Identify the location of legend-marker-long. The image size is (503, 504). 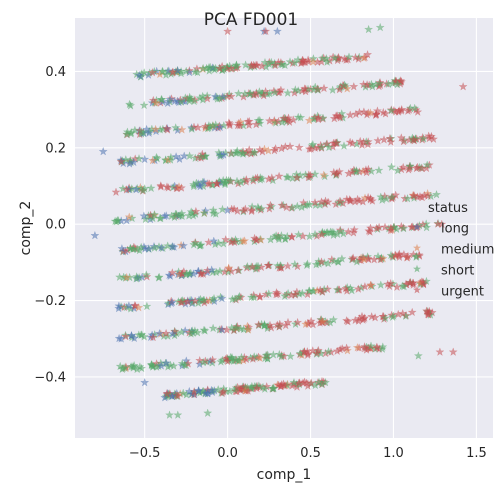
(417, 226).